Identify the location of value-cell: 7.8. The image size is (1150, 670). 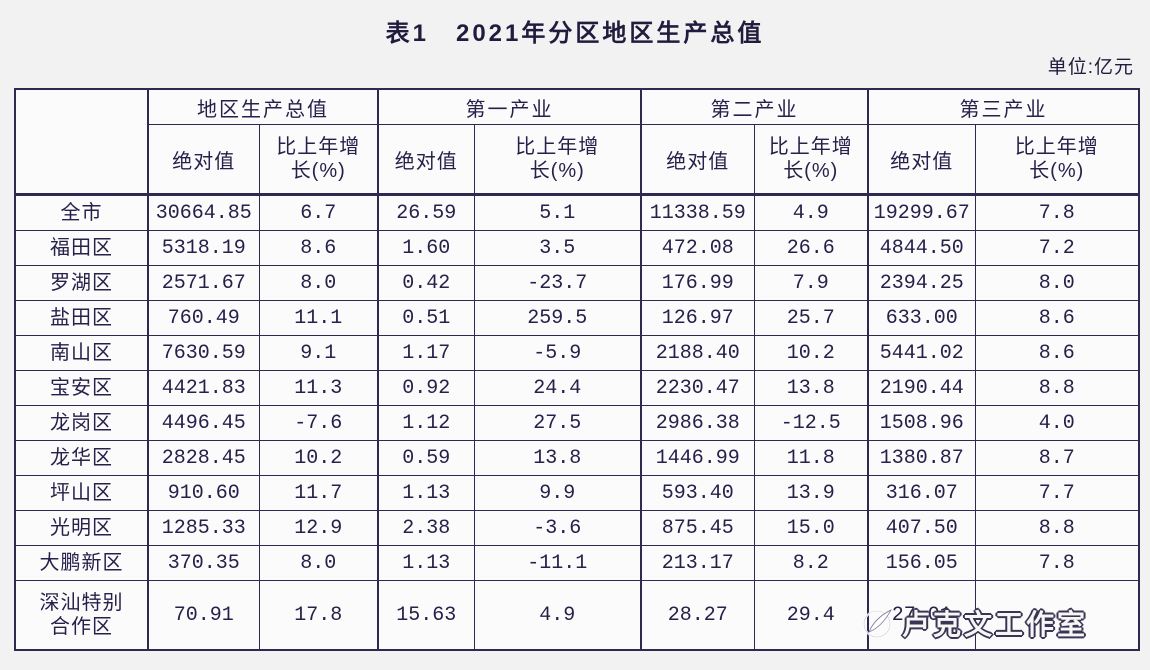
(1057, 212).